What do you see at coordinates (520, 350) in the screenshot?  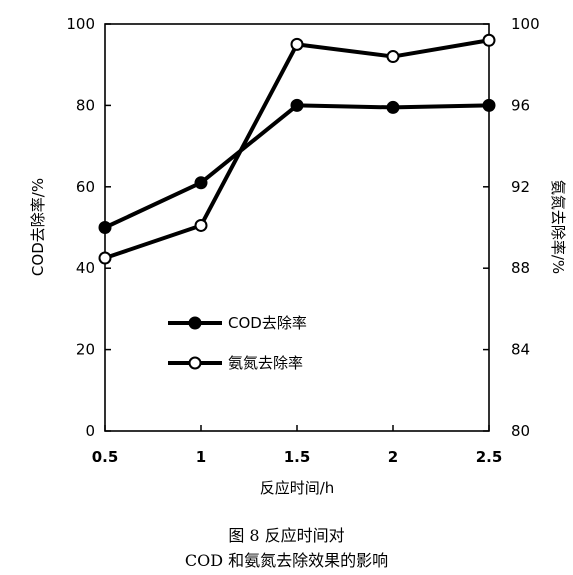 I see `right-tick-label: 84` at bounding box center [520, 350].